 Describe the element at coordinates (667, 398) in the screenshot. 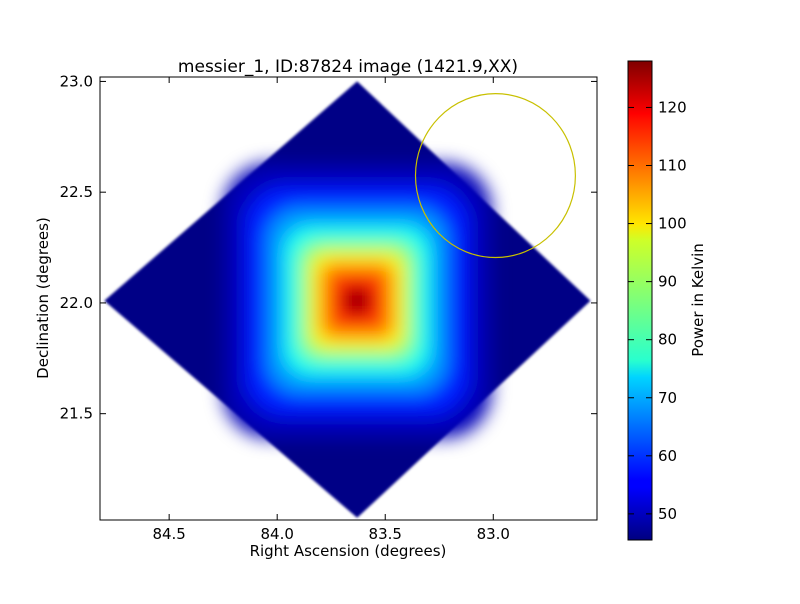

I see `colorbar-tick-label: 70` at that location.